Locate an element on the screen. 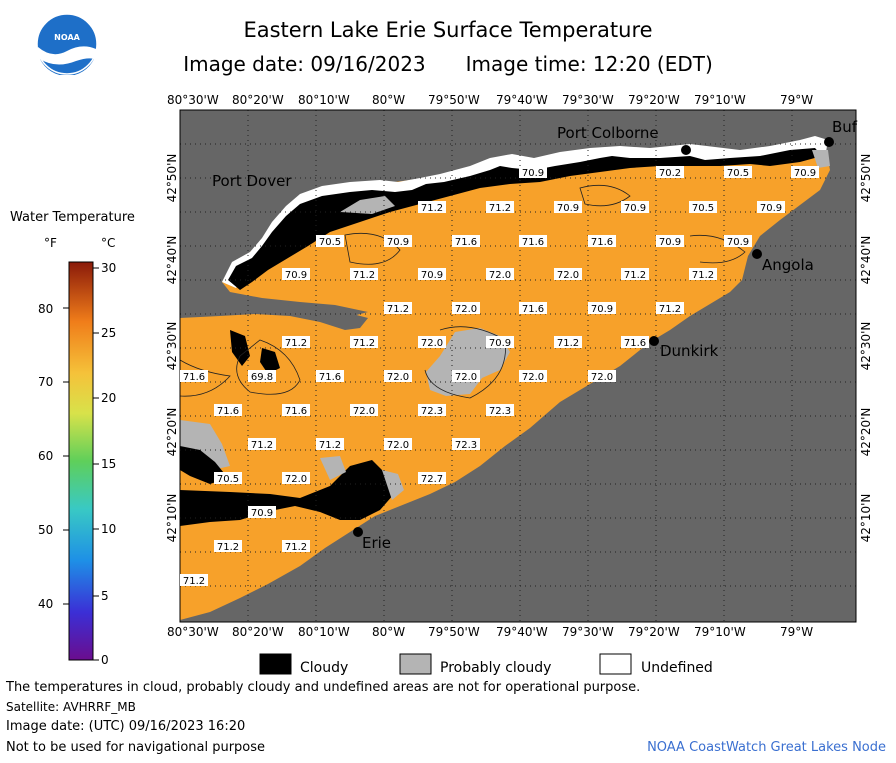 The image size is (896, 763). lon-bottom-2: 80°20'W is located at coordinates (258, 632).